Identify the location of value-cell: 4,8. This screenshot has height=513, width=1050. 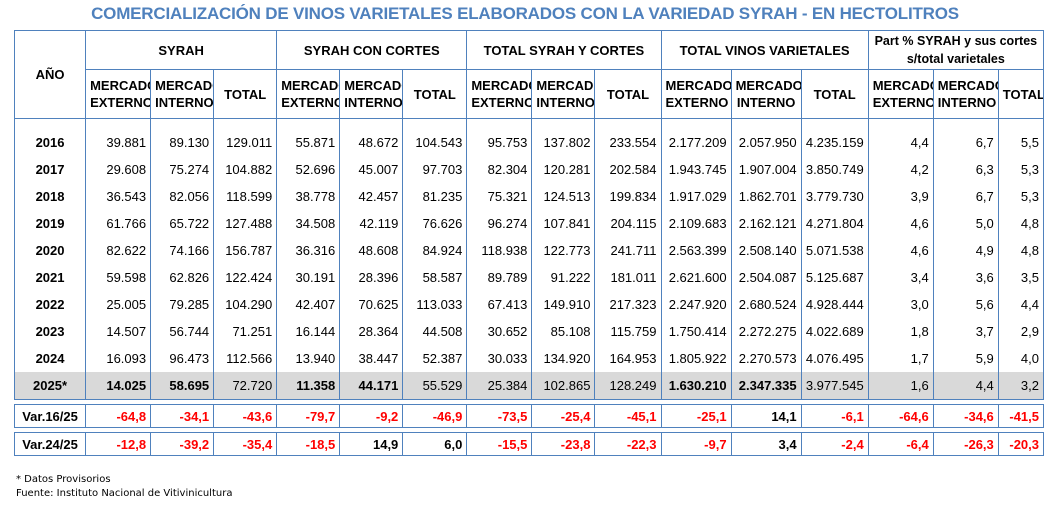
(1021, 250).